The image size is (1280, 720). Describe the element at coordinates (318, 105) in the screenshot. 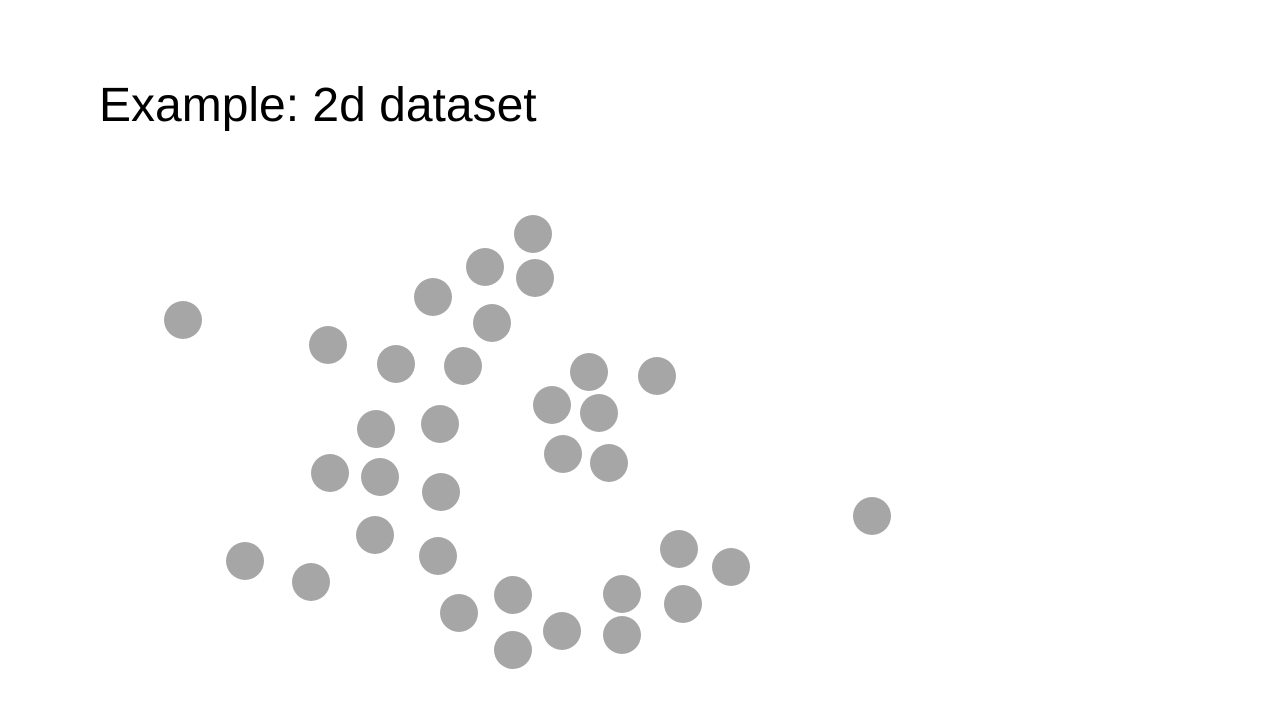

I see `slide-title: Example: 2d dataset` at that location.